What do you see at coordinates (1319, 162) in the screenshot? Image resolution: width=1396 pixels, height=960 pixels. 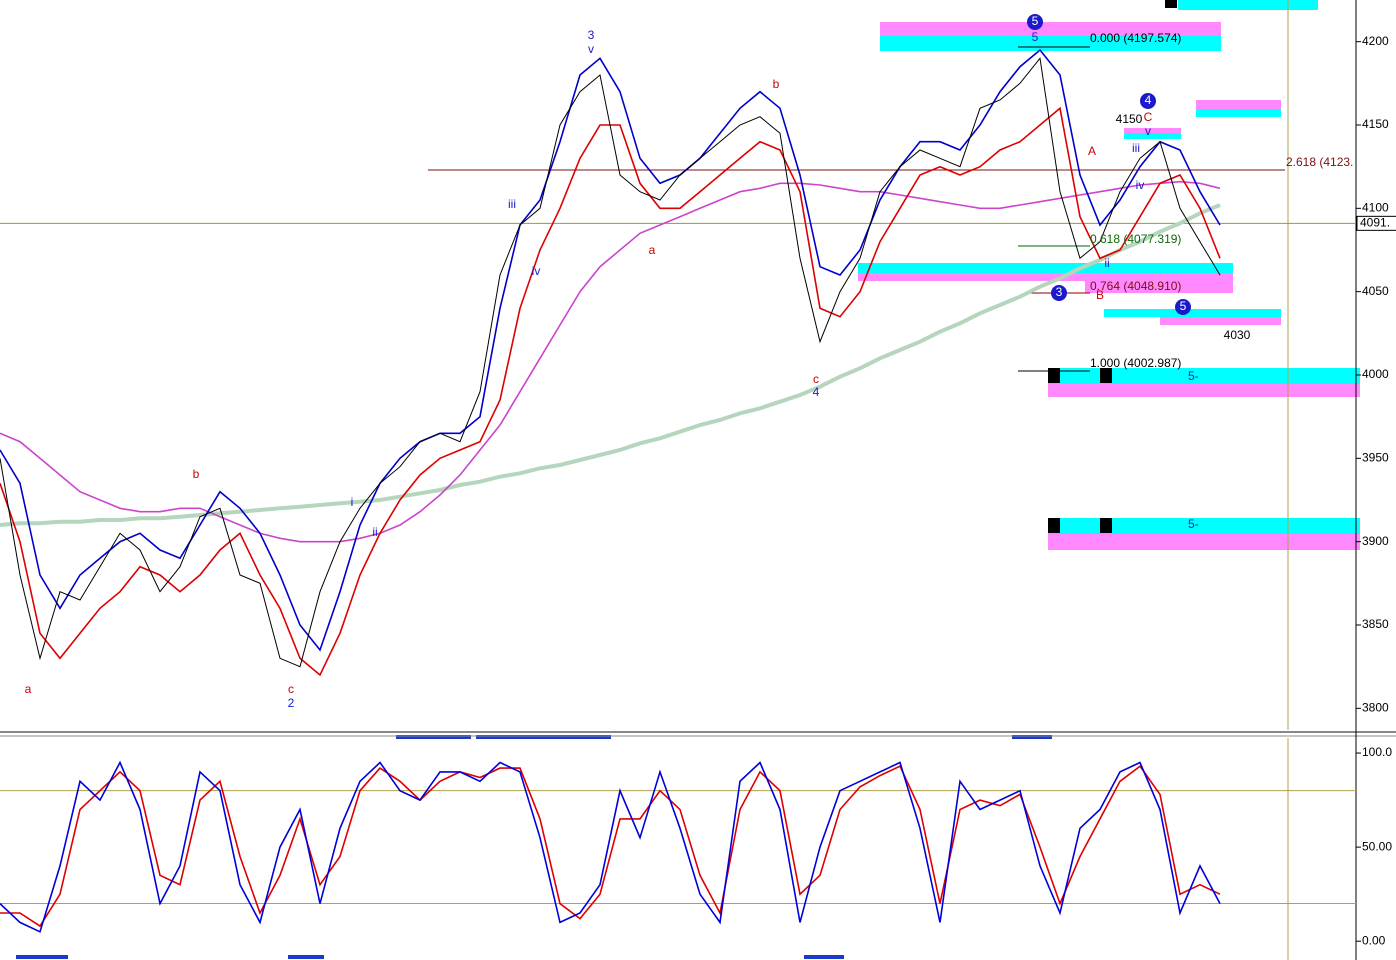 I see `fib-label: 2.618 (4123.` at bounding box center [1319, 162].